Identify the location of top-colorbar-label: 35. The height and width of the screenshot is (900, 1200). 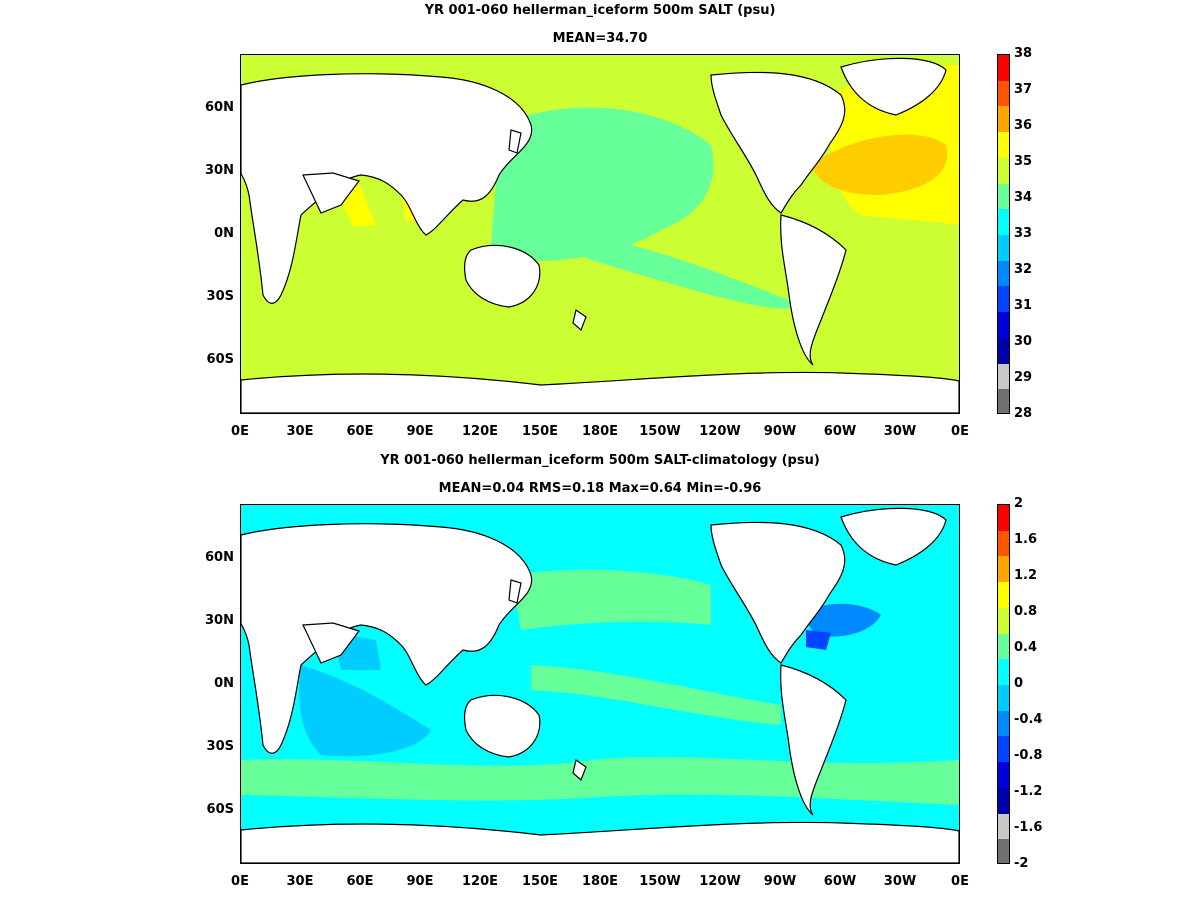
(1023, 161).